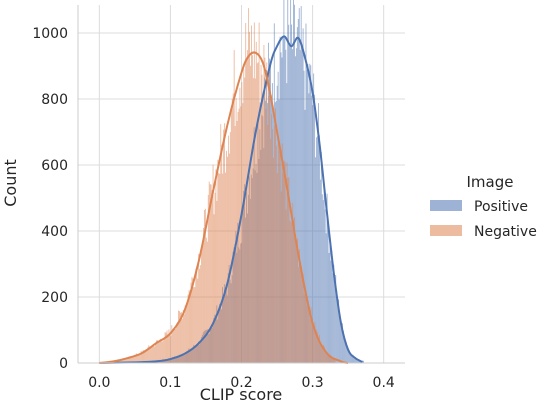 This screenshot has width=548, height=408. I want to click on x-tick-label: 0.2, so click(241, 383).